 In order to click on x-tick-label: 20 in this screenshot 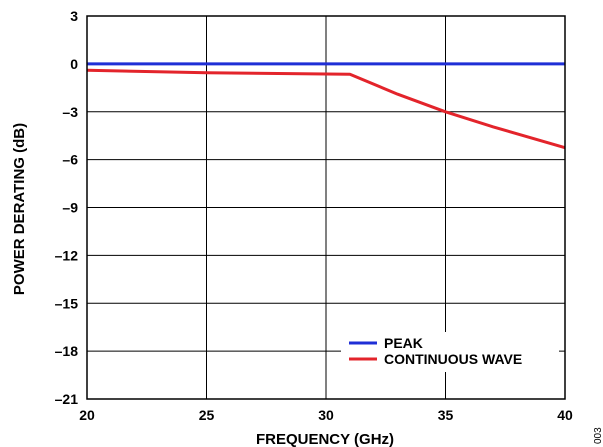, I will do `click(87, 415)`.